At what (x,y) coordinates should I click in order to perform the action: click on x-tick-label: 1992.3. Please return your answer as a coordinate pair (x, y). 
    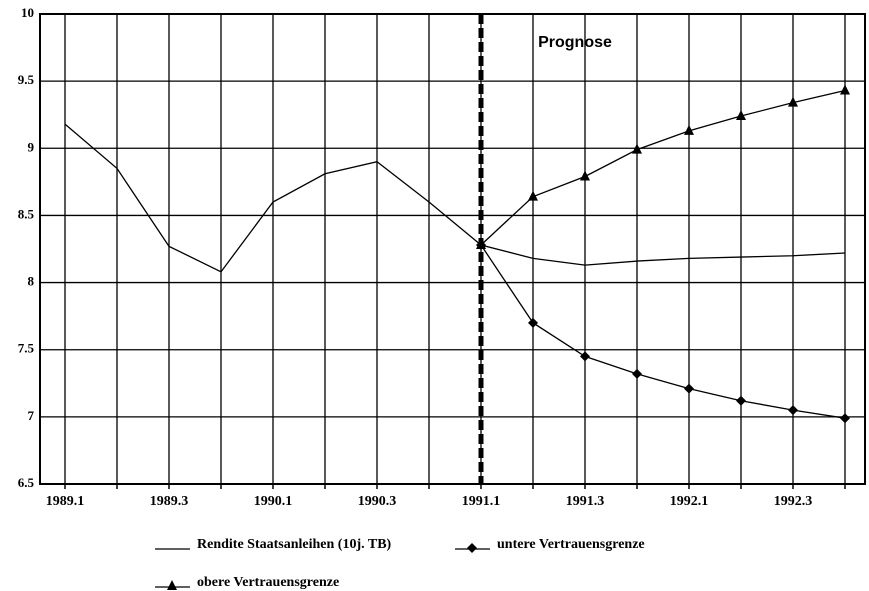
    Looking at the image, I should click on (793, 501).